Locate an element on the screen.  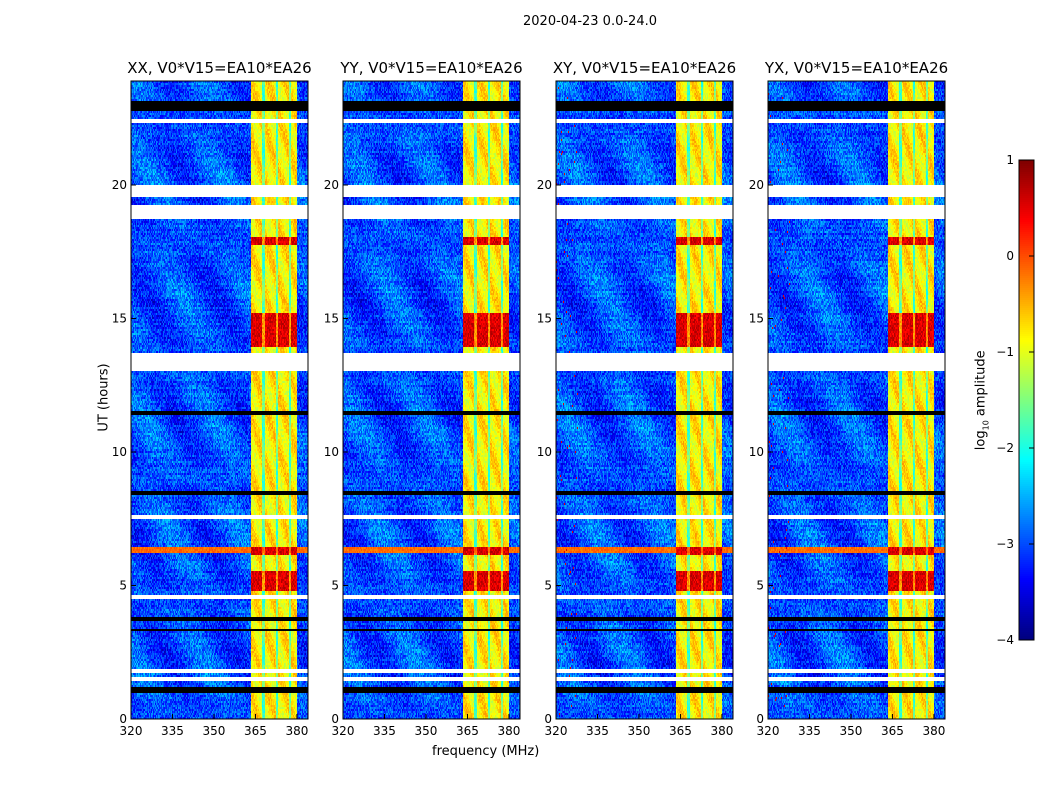
dynamic-spectrum-xy is located at coordinates (644, 400).